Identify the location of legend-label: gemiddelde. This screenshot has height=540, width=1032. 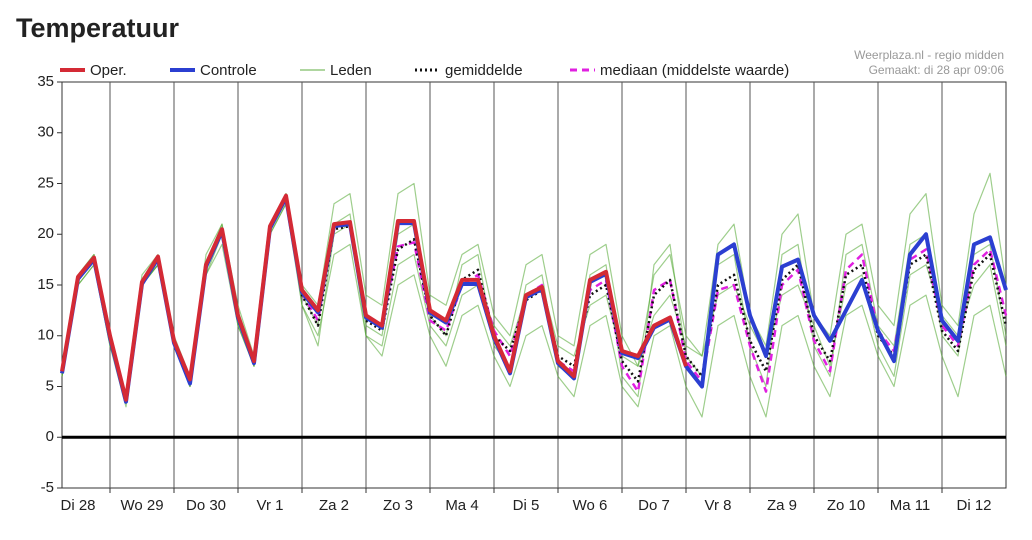
(484, 70).